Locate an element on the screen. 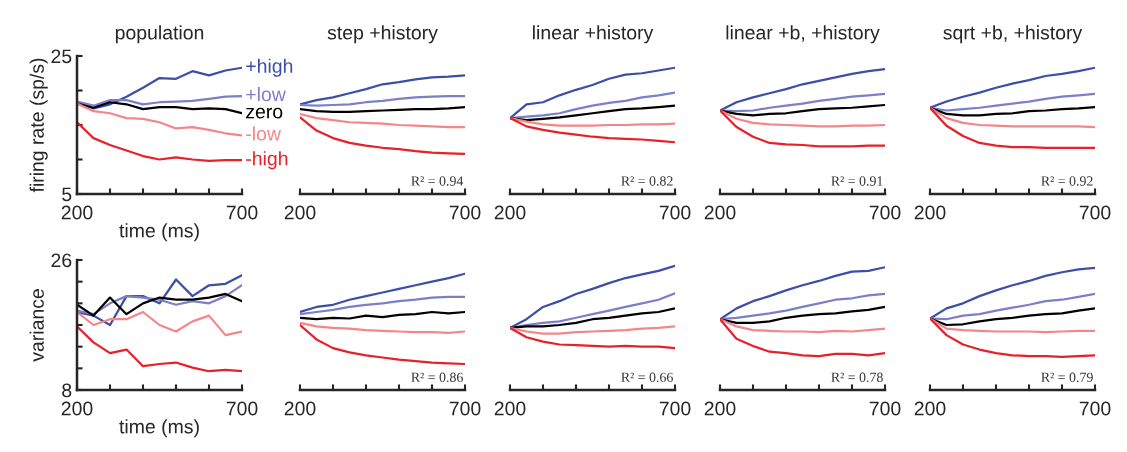 The image size is (1127, 452). series-label: +low is located at coordinates (266, 94).